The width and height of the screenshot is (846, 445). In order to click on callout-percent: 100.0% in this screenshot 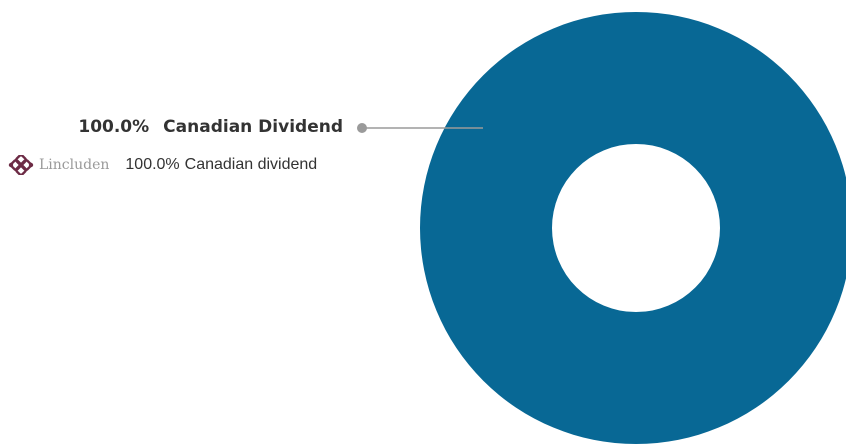, I will do `click(114, 127)`.